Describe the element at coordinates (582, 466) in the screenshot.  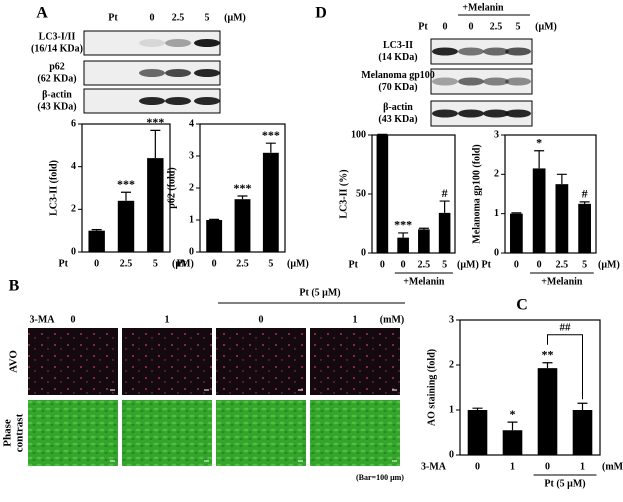
I see `x-tick-label: 1` at that location.